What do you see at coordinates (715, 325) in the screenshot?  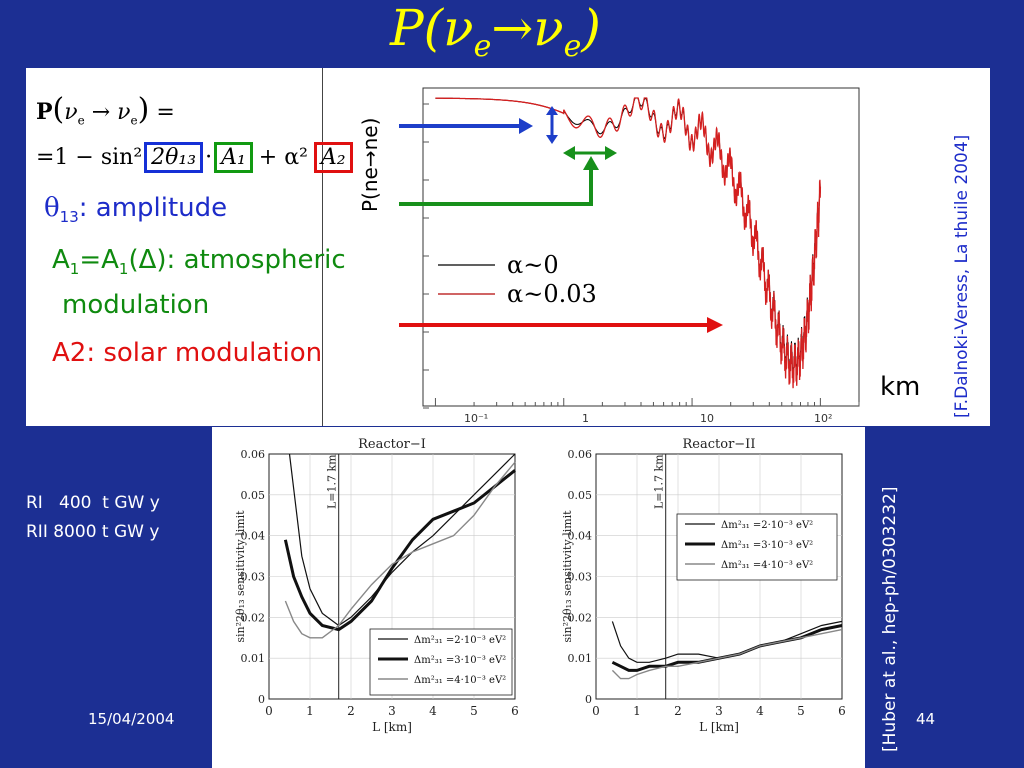 I see `red-arrow-head` at bounding box center [715, 325].